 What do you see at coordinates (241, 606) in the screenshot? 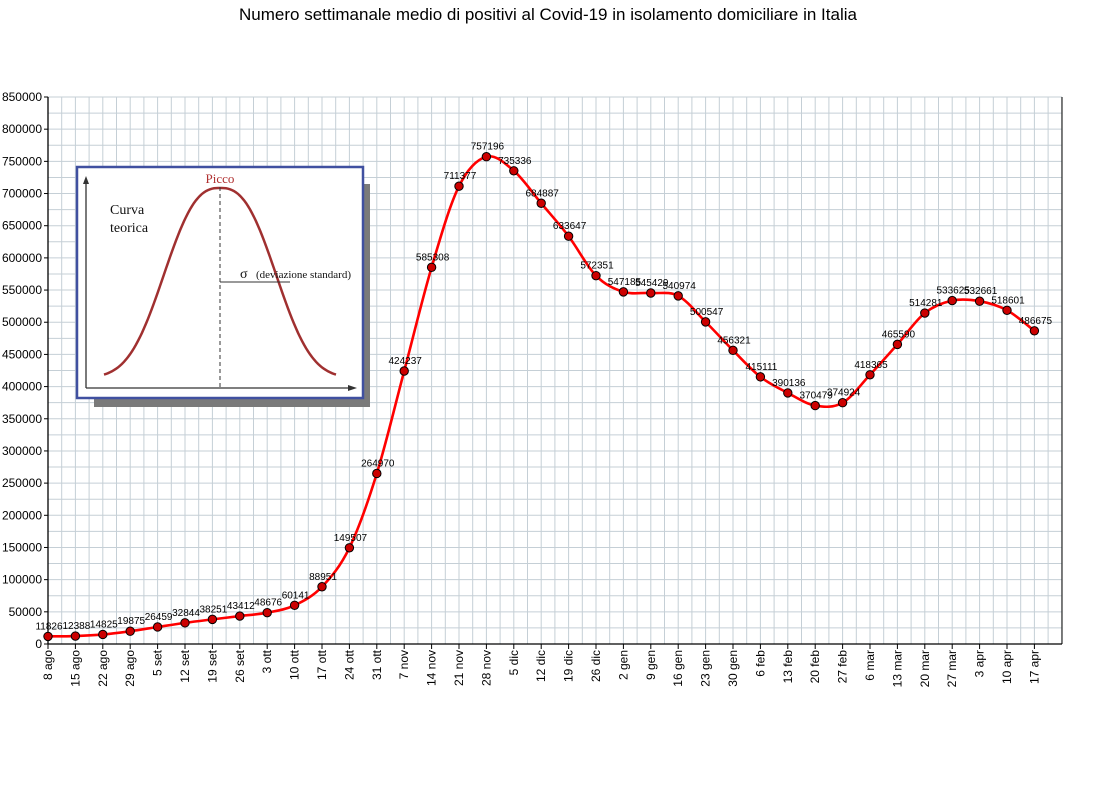
I see `data-label: 43412` at bounding box center [241, 606].